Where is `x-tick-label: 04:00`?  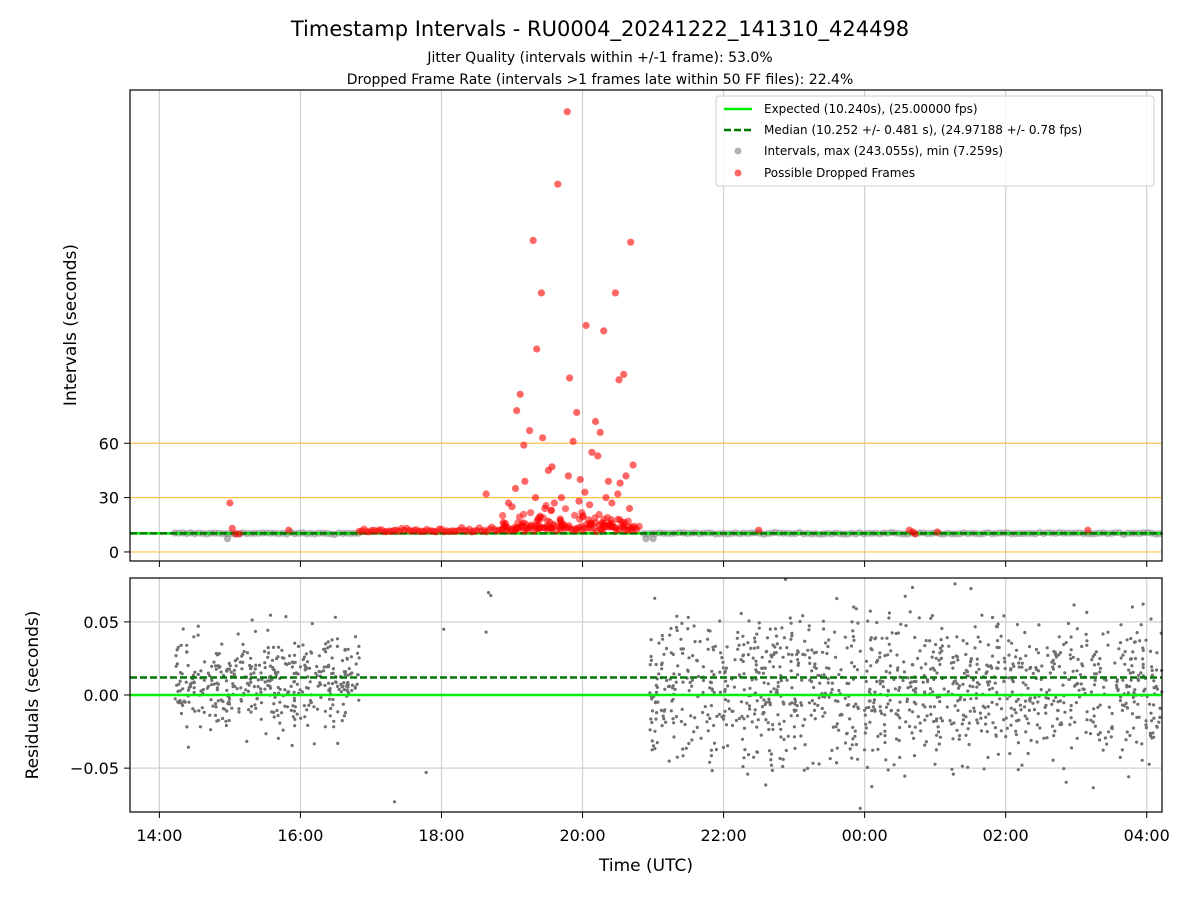 x-tick-label: 04:00 is located at coordinates (1147, 835).